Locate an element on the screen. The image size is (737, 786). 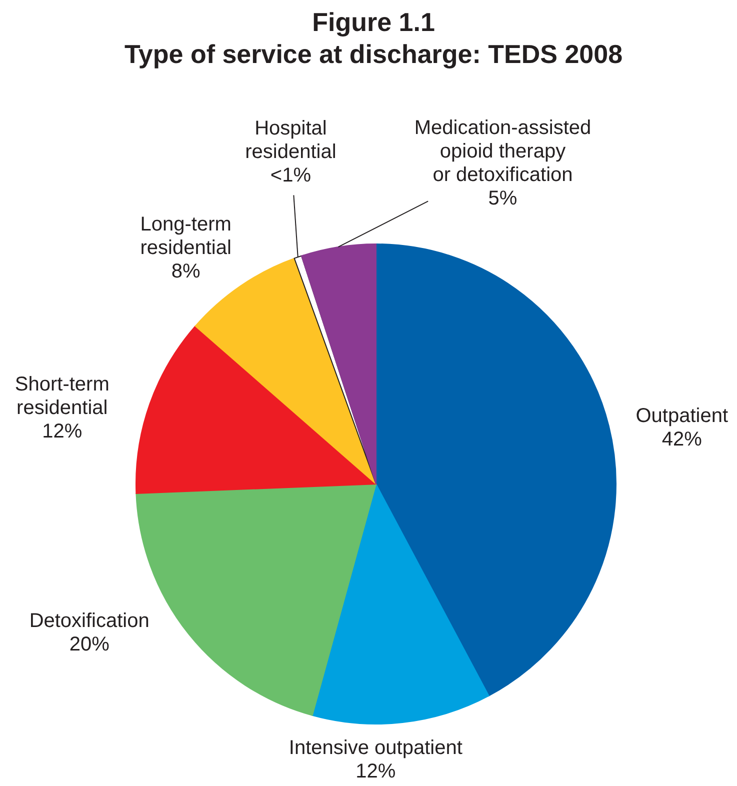
slice-label: Short-term residential is located at coordinates (62, 396).